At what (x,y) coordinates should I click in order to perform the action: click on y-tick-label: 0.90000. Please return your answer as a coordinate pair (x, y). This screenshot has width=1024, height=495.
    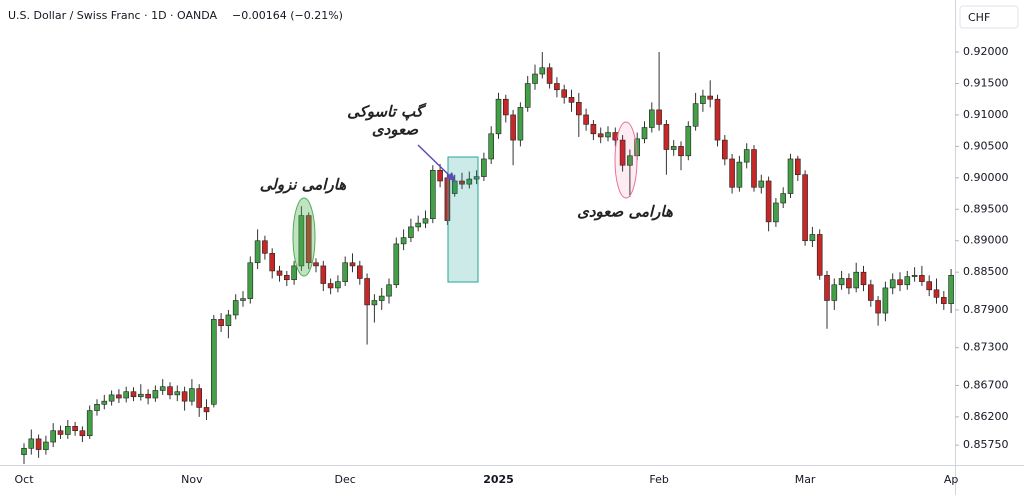
    Looking at the image, I should click on (986, 177).